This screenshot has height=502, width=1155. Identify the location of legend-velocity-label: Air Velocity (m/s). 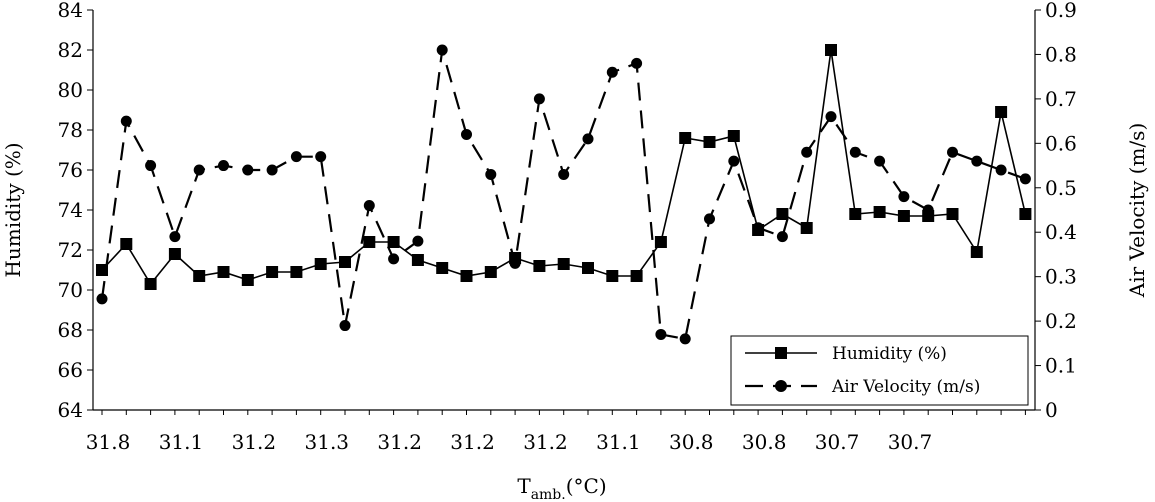
(905, 387).